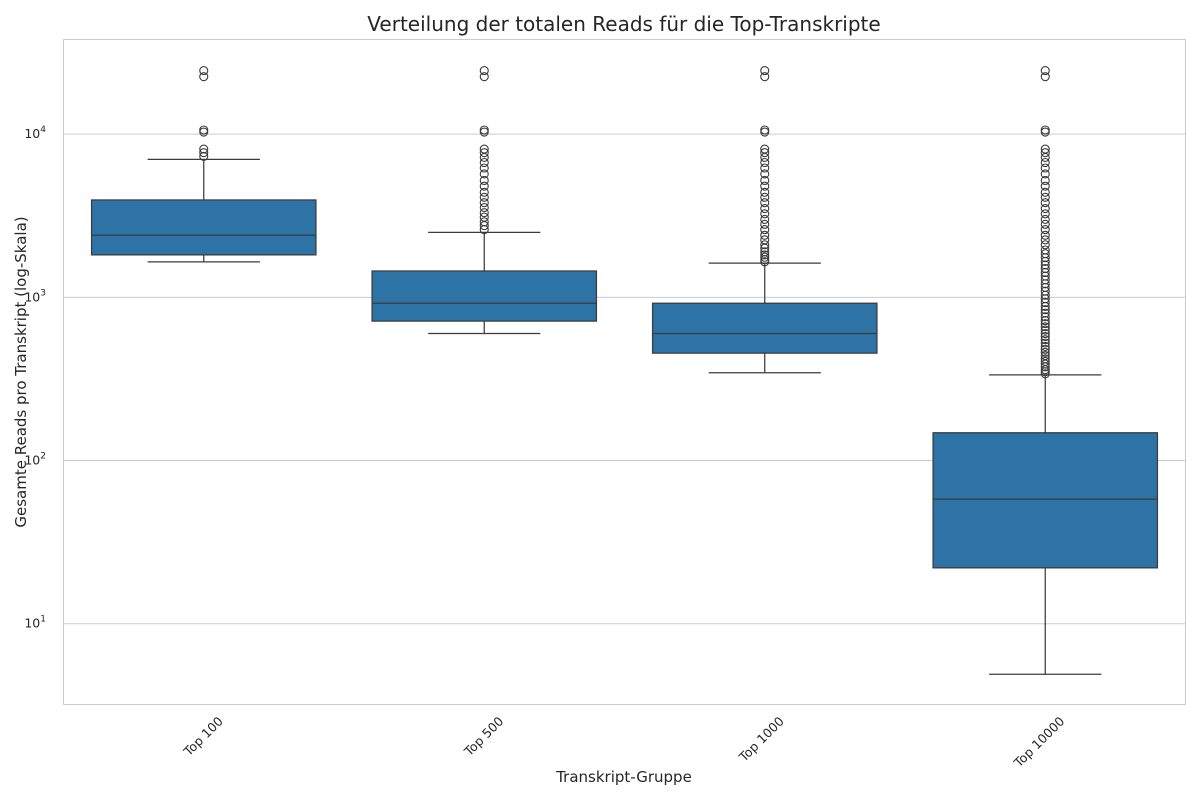 The image size is (1200, 800). I want to click on y-tick-exponent: 3, so click(43, 293).